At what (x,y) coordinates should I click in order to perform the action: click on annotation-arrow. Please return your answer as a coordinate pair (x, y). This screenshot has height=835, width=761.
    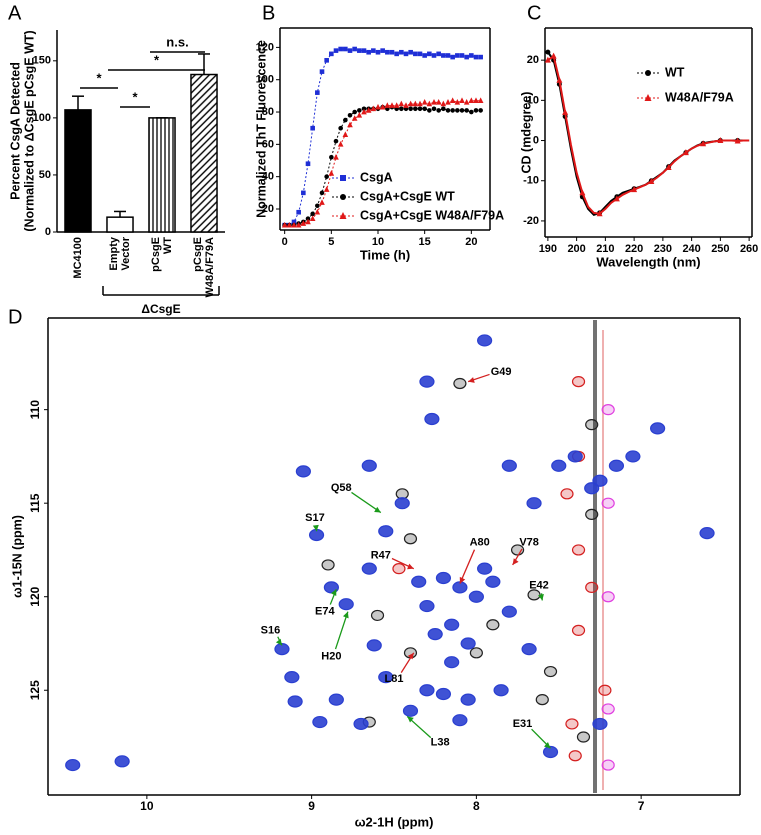
    Looking at the image, I should click on (467, 566).